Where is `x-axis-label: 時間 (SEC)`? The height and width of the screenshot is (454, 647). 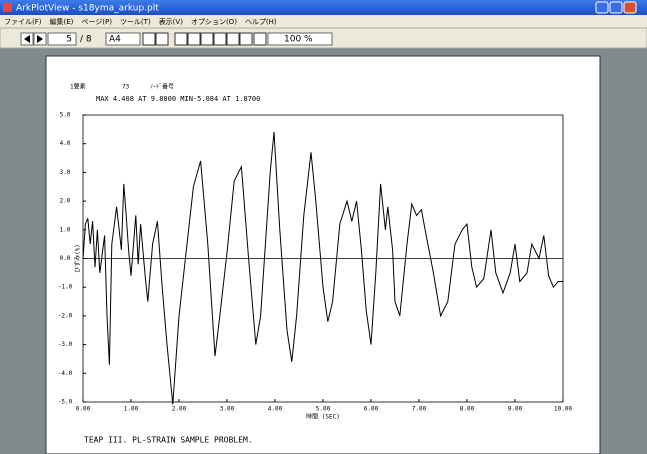 x-axis-label: 時間 (SEC) is located at coordinates (323, 417).